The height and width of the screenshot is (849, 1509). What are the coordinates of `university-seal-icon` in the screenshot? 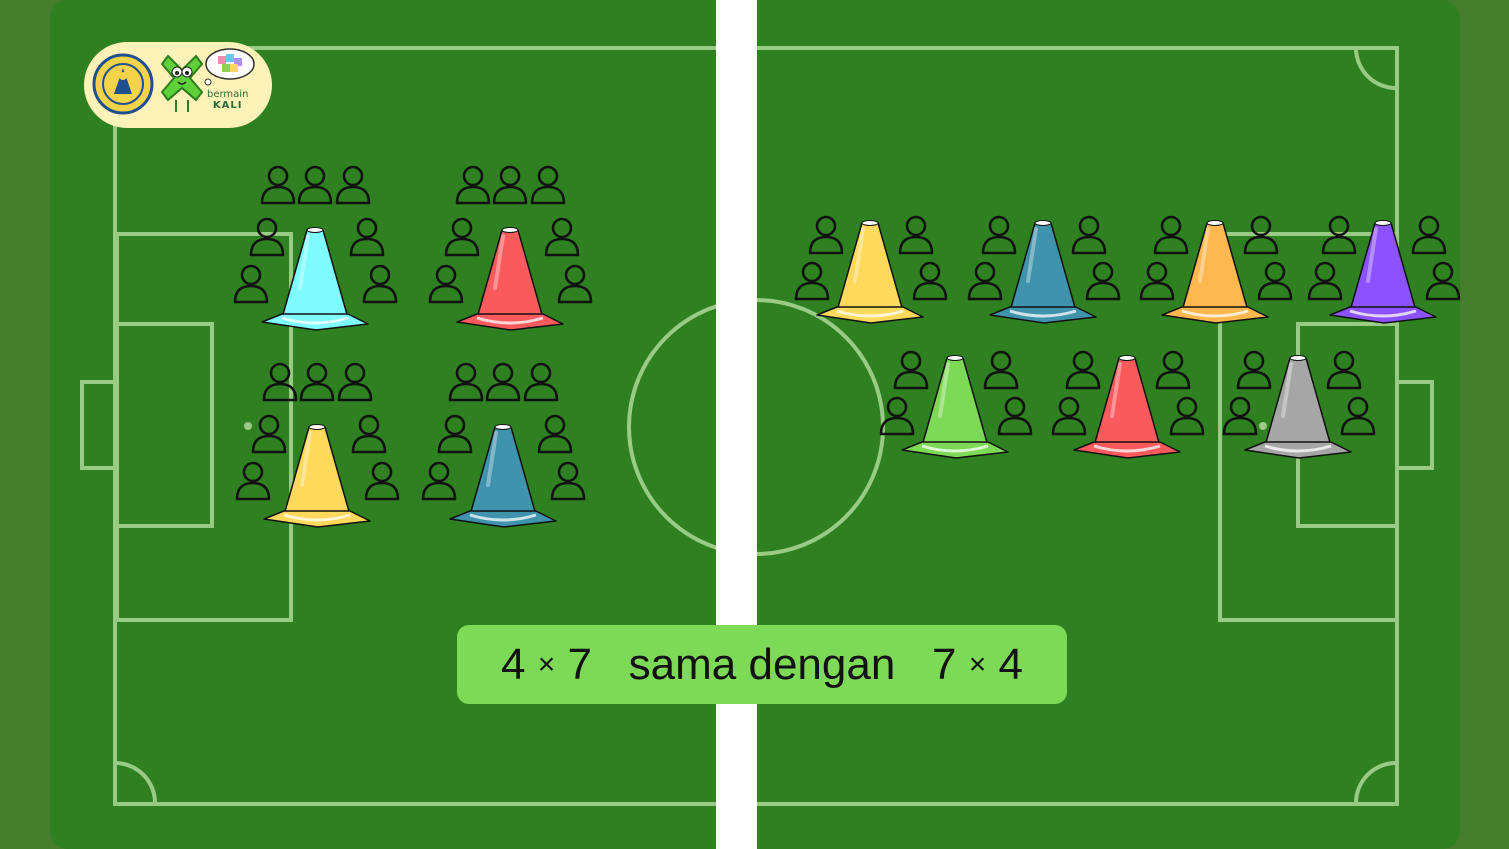 It's located at (123, 84).